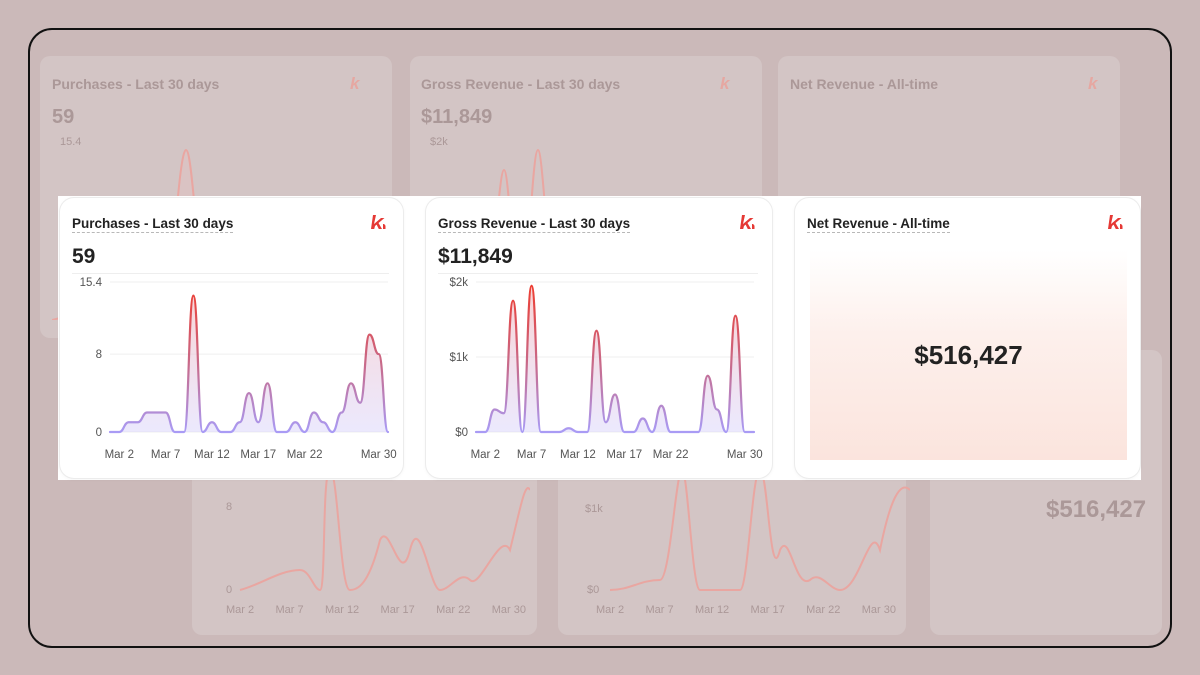  What do you see at coordinates (1115, 222) in the screenshot?
I see `kajabi-logo-icon` at bounding box center [1115, 222].